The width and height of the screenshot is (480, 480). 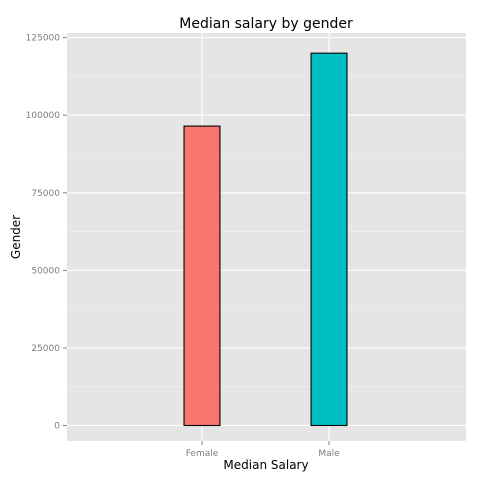 I want to click on y-tick-label: 25000, so click(x=45, y=349).